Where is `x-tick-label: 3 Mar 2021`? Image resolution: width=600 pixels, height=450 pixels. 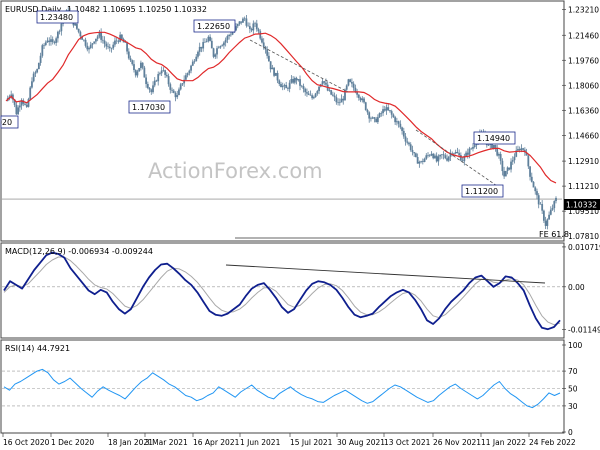
x-tick-label: 3 Mar 2021 is located at coordinates (166, 442).